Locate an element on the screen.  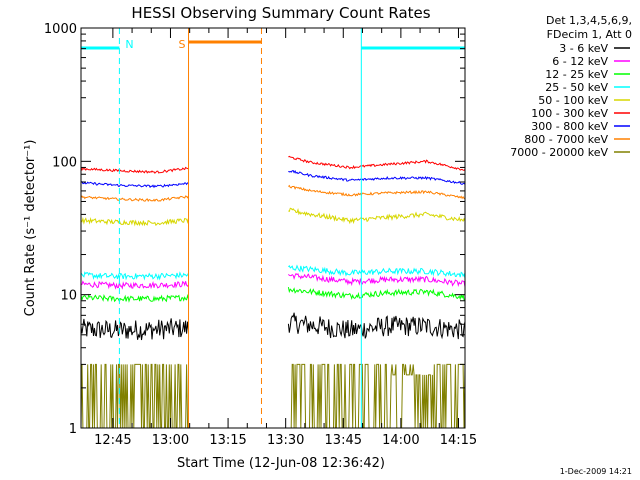
x-tick-label: 14:15 is located at coordinates (458, 440).